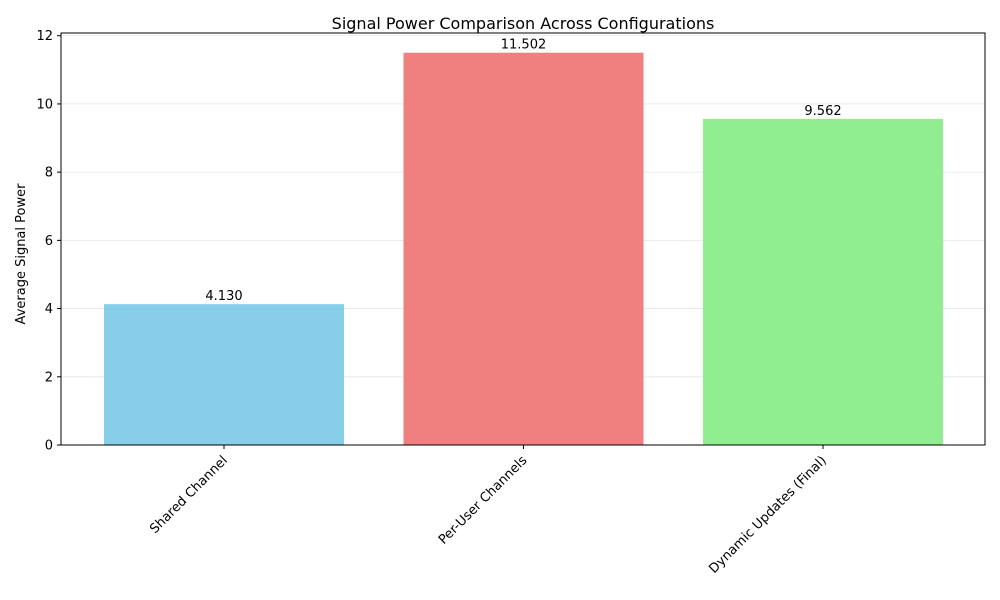 This screenshot has width=1000, height=600. I want to click on y-tick-label: 4, so click(49, 309).